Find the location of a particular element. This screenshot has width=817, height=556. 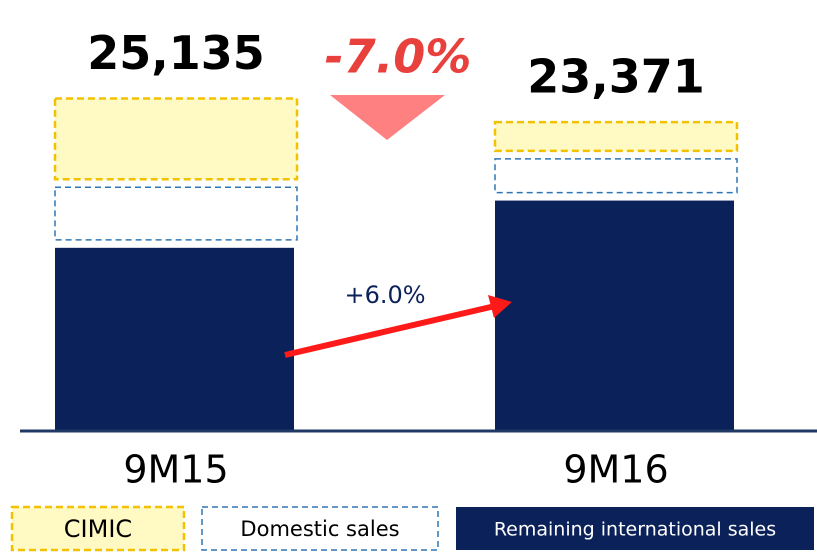

growth-annotation: +6.0% is located at coordinates (384, 295).